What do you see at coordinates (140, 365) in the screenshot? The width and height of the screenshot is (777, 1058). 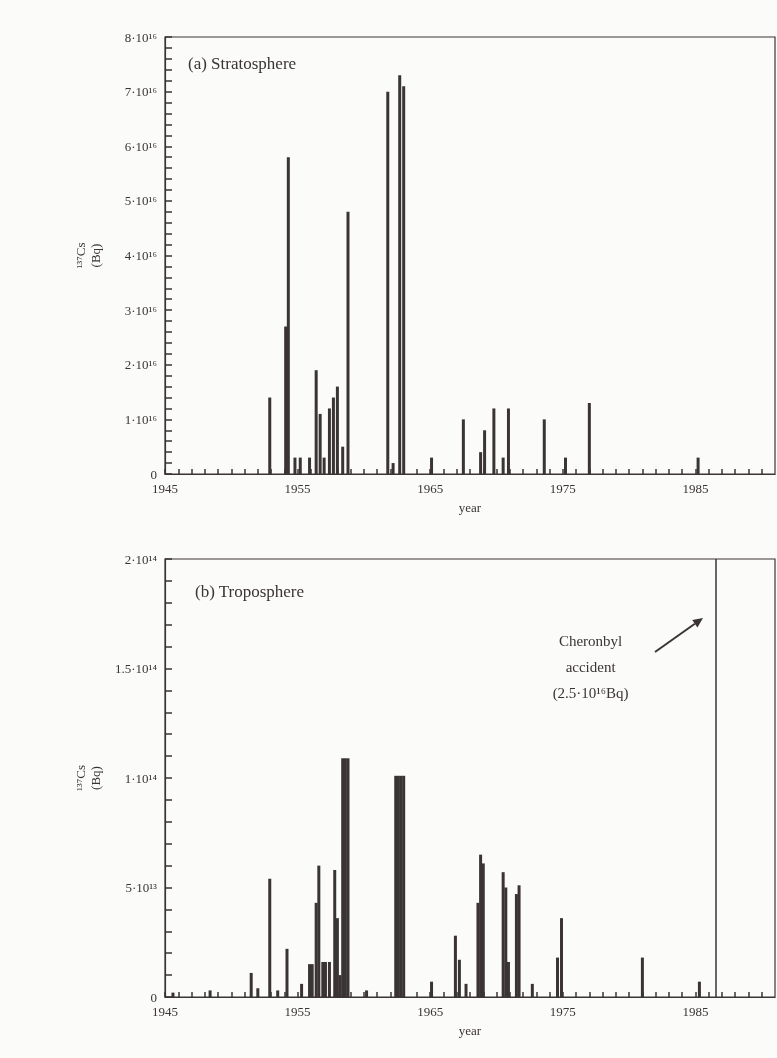 I see `y-tick-label: 2·10¹⁶` at bounding box center [140, 365].